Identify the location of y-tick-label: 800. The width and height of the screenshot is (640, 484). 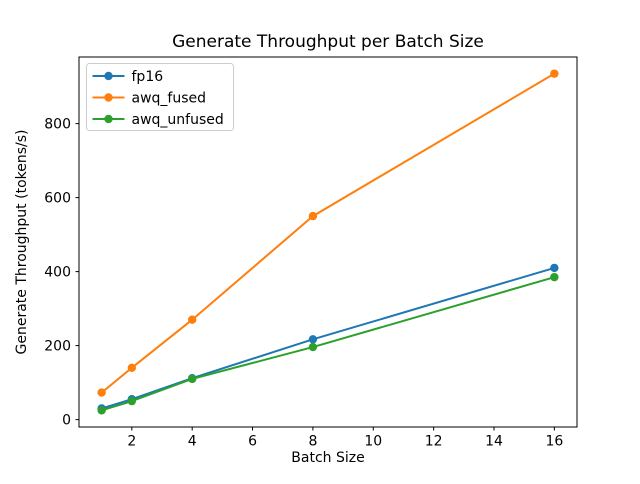
(57, 125).